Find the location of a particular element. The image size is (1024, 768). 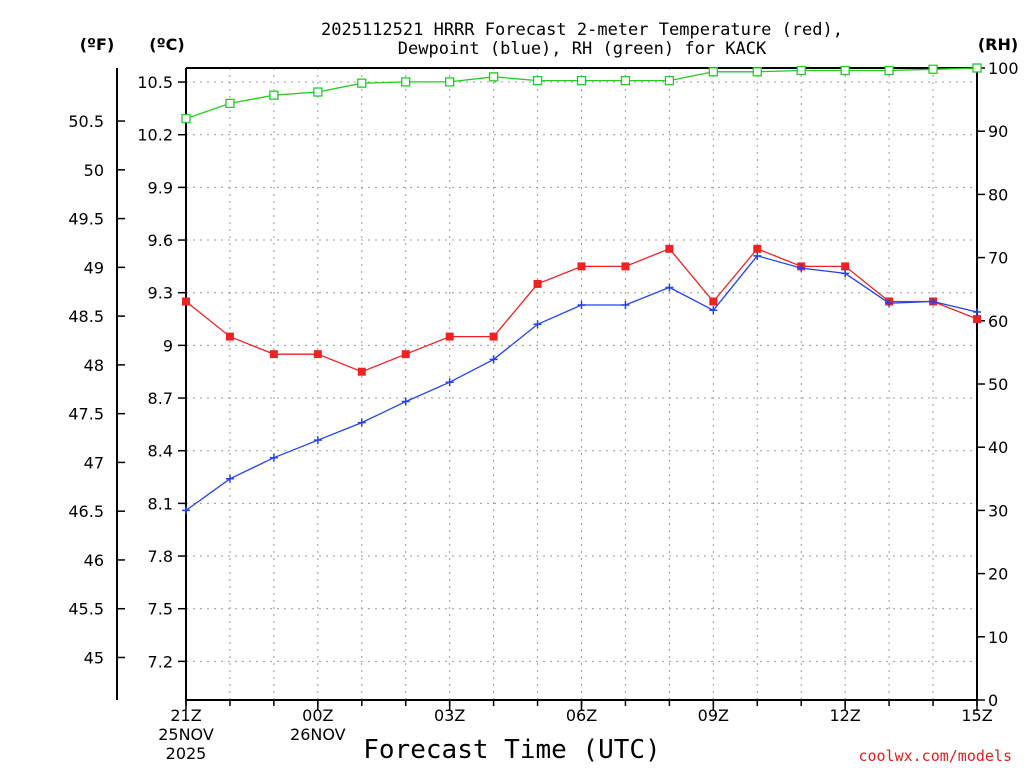

rh-tick-label: 100 is located at coordinates (1003, 68).